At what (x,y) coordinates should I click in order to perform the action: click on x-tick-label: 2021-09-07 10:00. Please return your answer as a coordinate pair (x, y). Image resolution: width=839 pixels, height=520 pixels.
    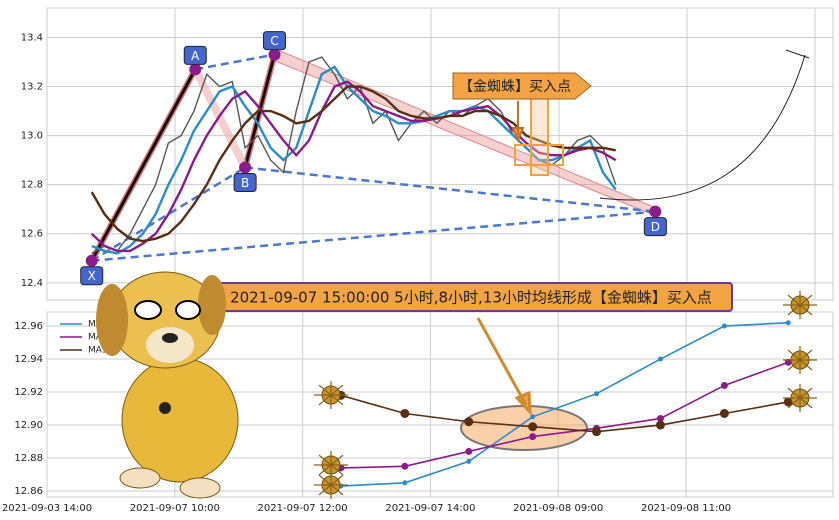
    Looking at the image, I should click on (175, 508).